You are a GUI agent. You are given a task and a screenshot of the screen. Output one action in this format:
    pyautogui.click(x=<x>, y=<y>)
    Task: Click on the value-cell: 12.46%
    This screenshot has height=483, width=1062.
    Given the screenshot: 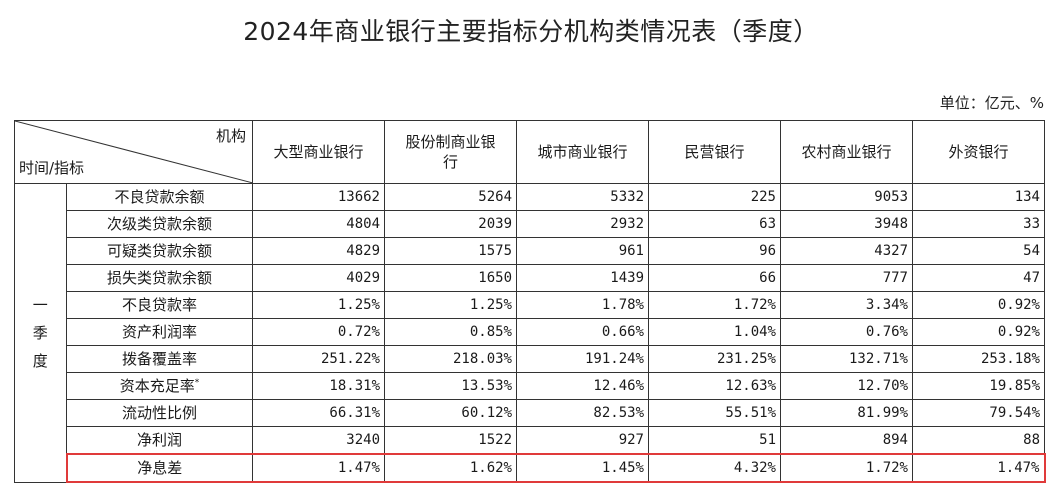 What is the action you would take?
    pyautogui.click(x=582, y=386)
    